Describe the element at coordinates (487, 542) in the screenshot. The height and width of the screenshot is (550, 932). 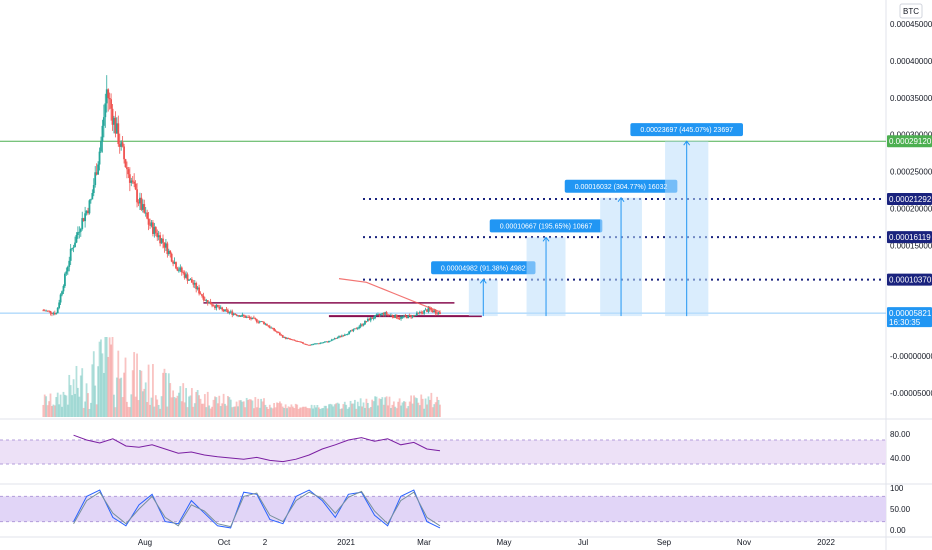
I see `time-axis: Aug Oct 2 2021 Mar May Jul Sep Nov 2022` at that location.